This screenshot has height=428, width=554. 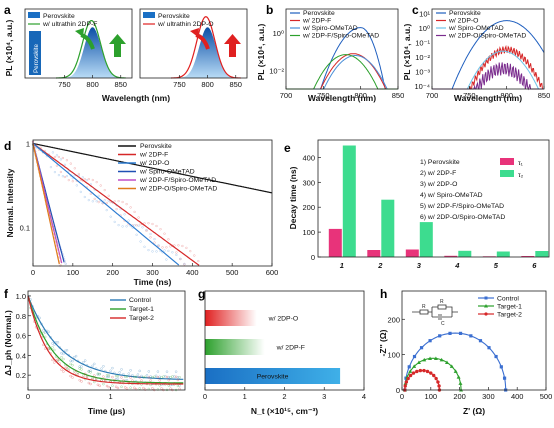 What do you see at coordinates (438, 173) in the screenshot?
I see `legend-text: 2) w/ 2DP-F` at bounding box center [438, 173].